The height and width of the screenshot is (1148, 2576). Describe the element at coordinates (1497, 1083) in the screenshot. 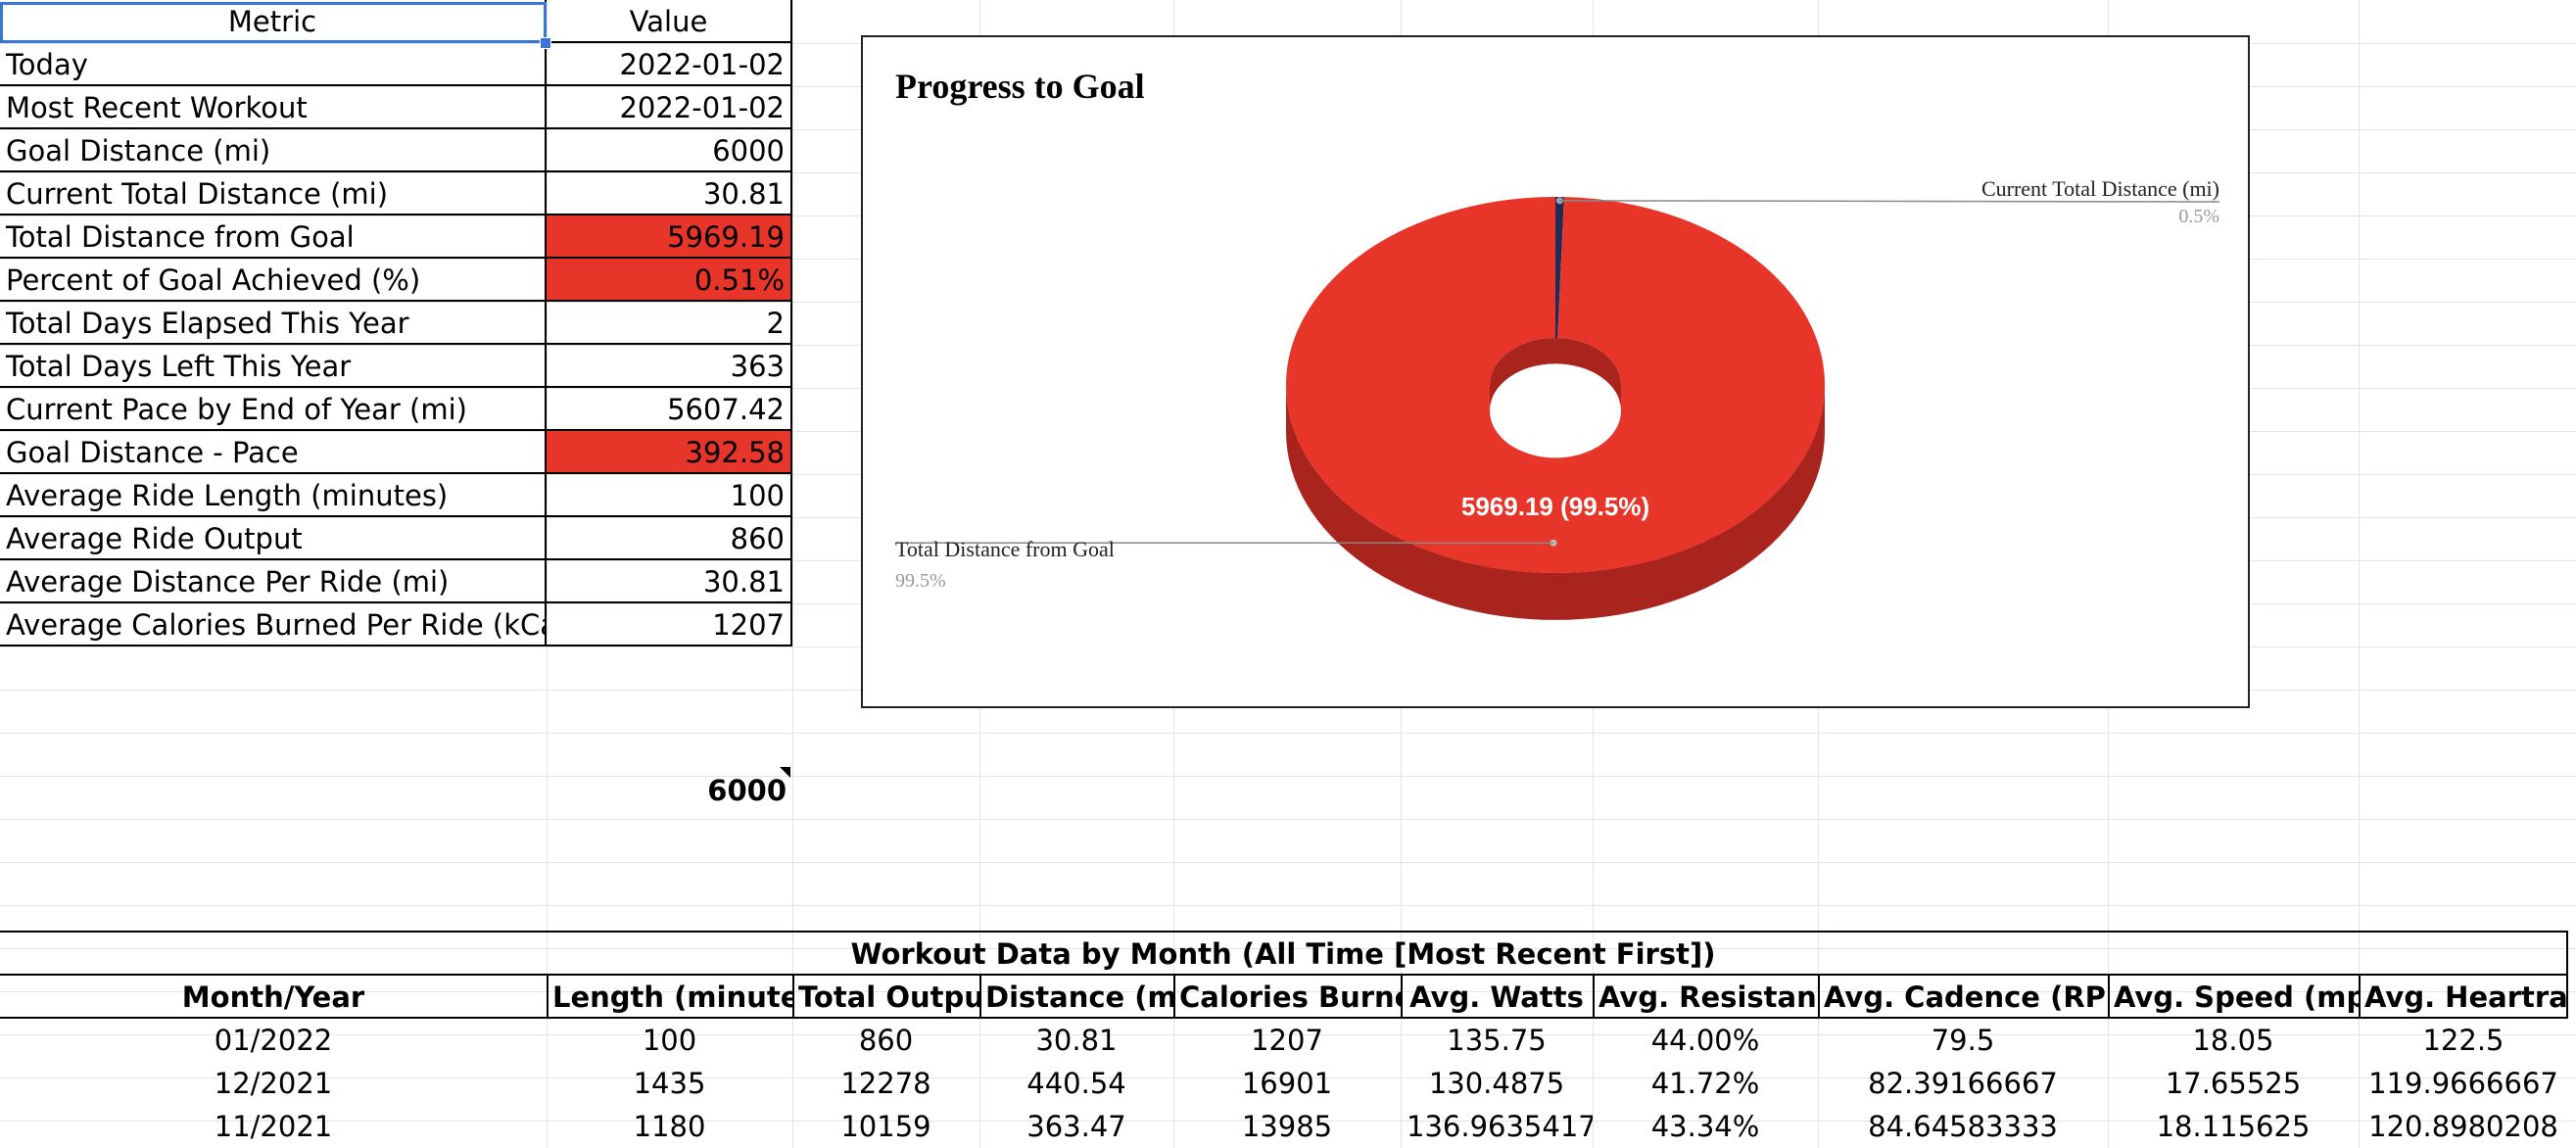

I see `table-cell: 130.4875` at that location.